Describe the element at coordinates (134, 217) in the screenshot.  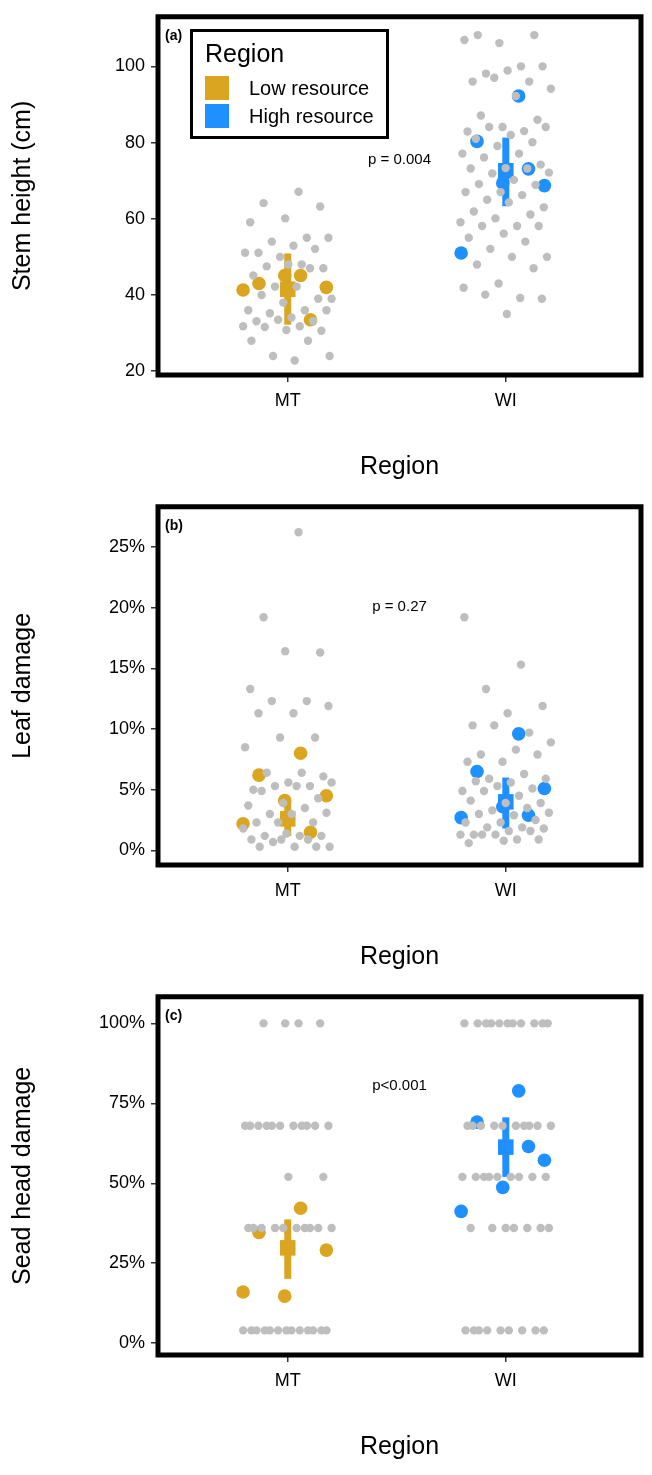
I see `y-tick-label: 60` at that location.